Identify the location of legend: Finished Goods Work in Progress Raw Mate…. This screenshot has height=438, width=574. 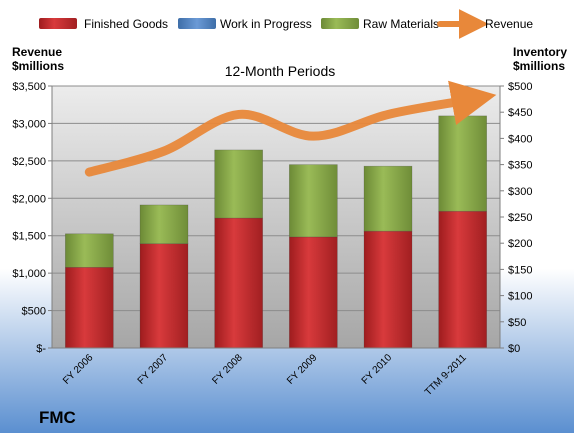
(286, 24).